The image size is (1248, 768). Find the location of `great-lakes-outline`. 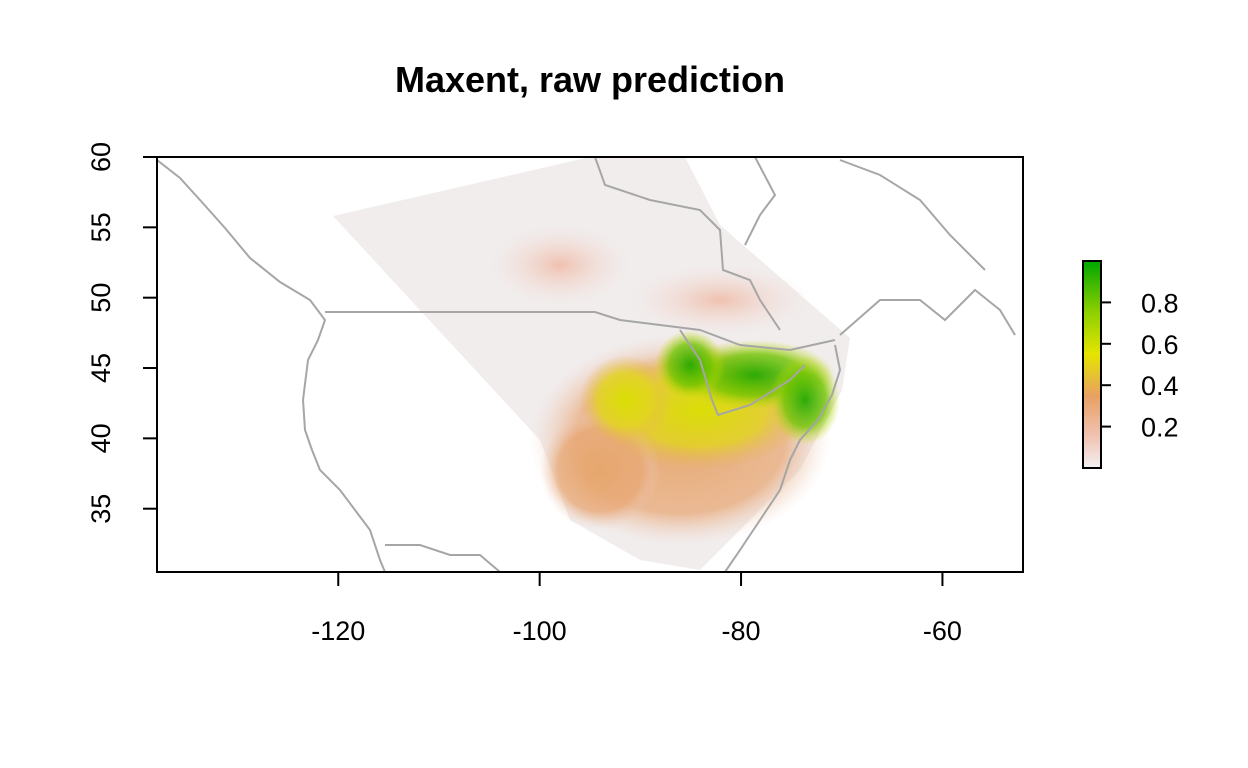

great-lakes-outline is located at coordinates (742, 373).